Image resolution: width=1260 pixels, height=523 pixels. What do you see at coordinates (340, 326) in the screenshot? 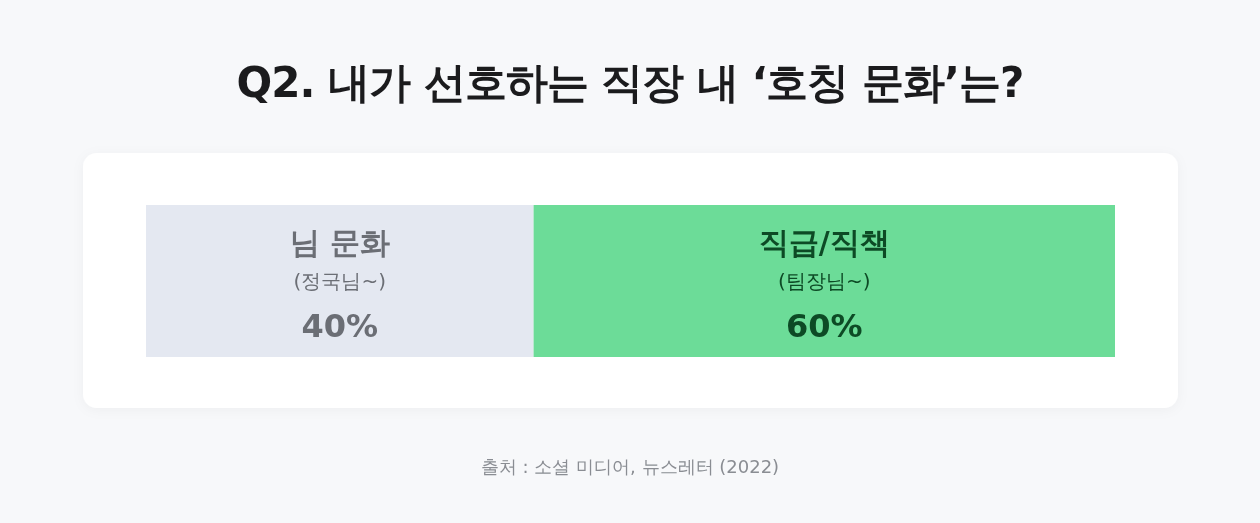
I see `data-label: 40%` at bounding box center [340, 326].